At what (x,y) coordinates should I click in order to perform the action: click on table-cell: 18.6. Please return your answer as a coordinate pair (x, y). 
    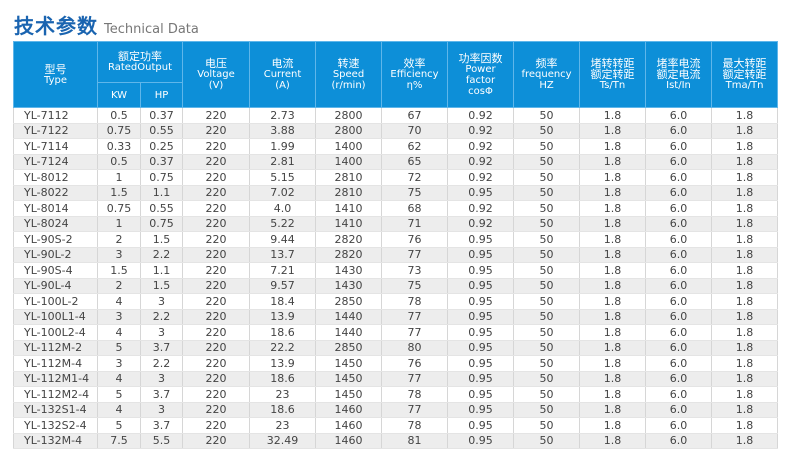
    Looking at the image, I should click on (283, 410).